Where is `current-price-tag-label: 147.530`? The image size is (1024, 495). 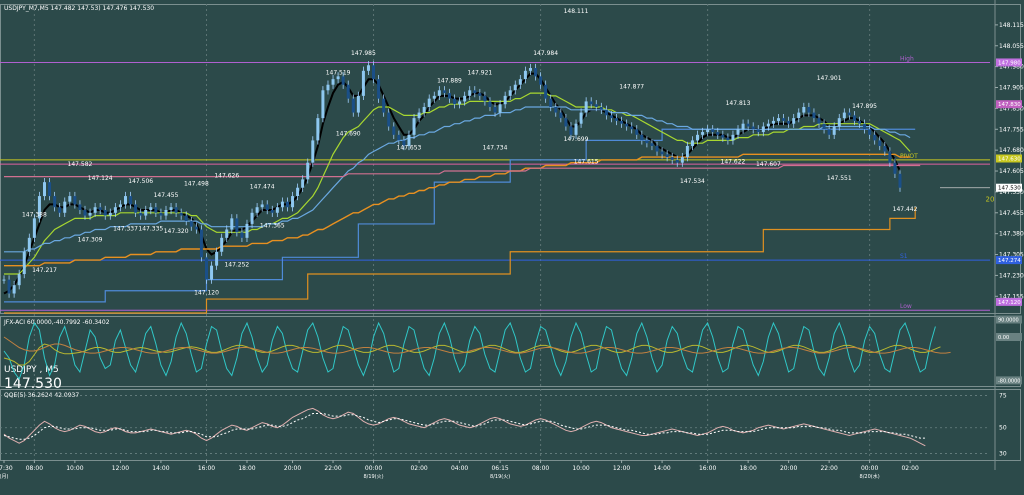 current-price-tag-label: 147.530 is located at coordinates (1009, 189).